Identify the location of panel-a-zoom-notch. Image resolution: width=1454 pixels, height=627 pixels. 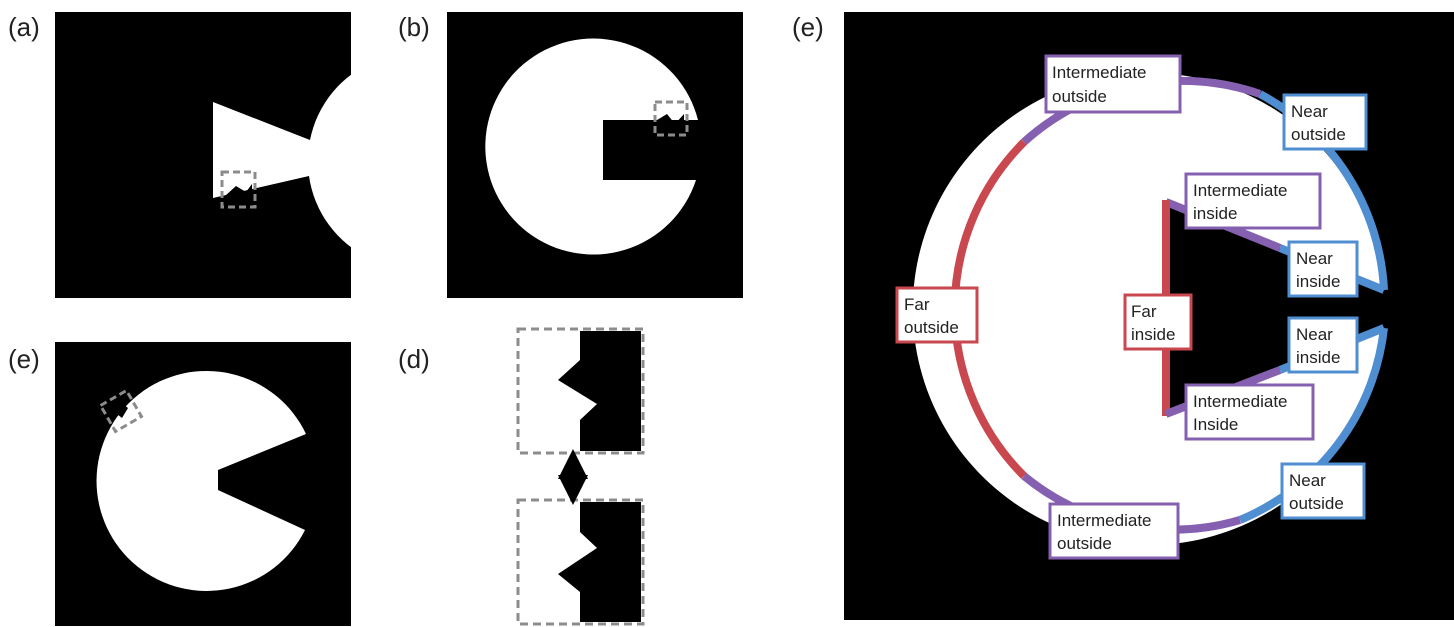
(238, 192).